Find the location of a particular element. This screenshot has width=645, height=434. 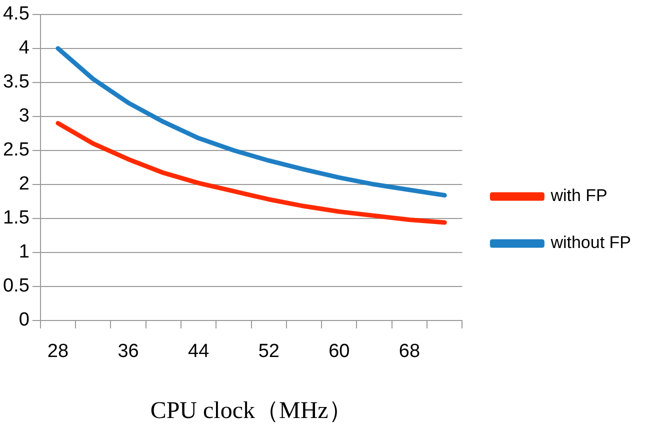

x-tick-label: 28 is located at coordinates (58, 351).